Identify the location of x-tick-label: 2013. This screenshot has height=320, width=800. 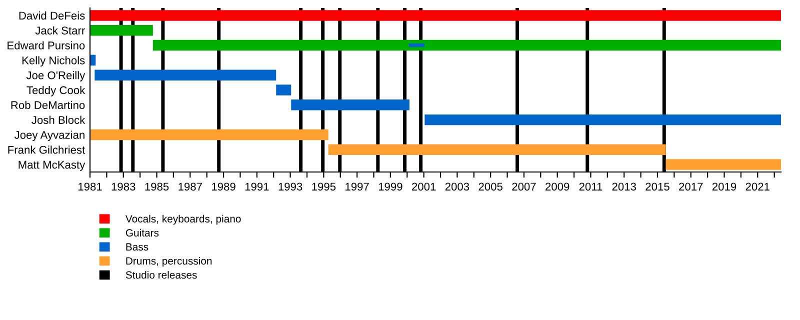
(624, 186).